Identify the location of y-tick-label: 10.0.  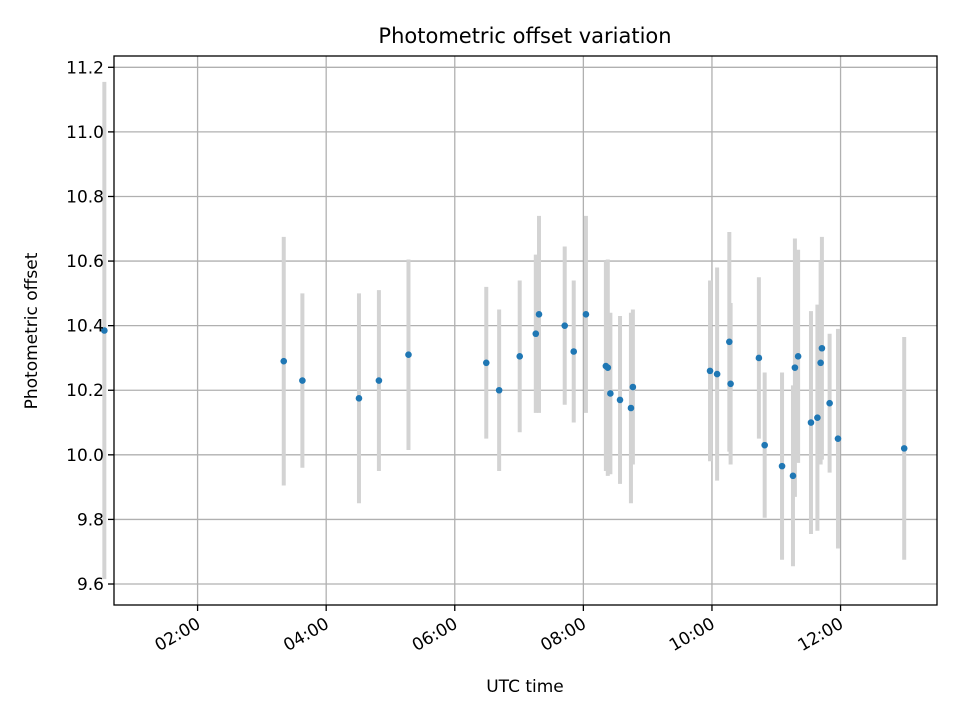
(85, 456).